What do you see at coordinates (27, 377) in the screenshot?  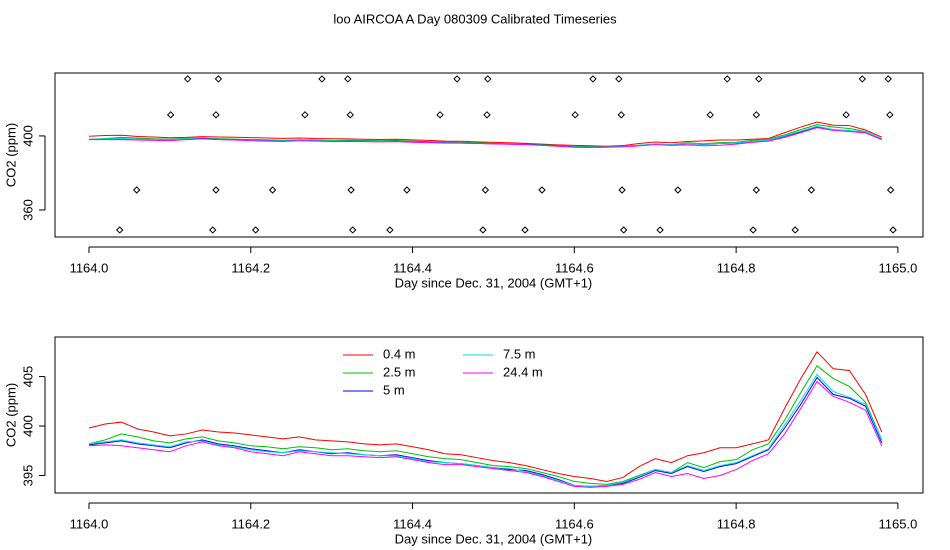 I see `y-tick-label: 405` at bounding box center [27, 377].